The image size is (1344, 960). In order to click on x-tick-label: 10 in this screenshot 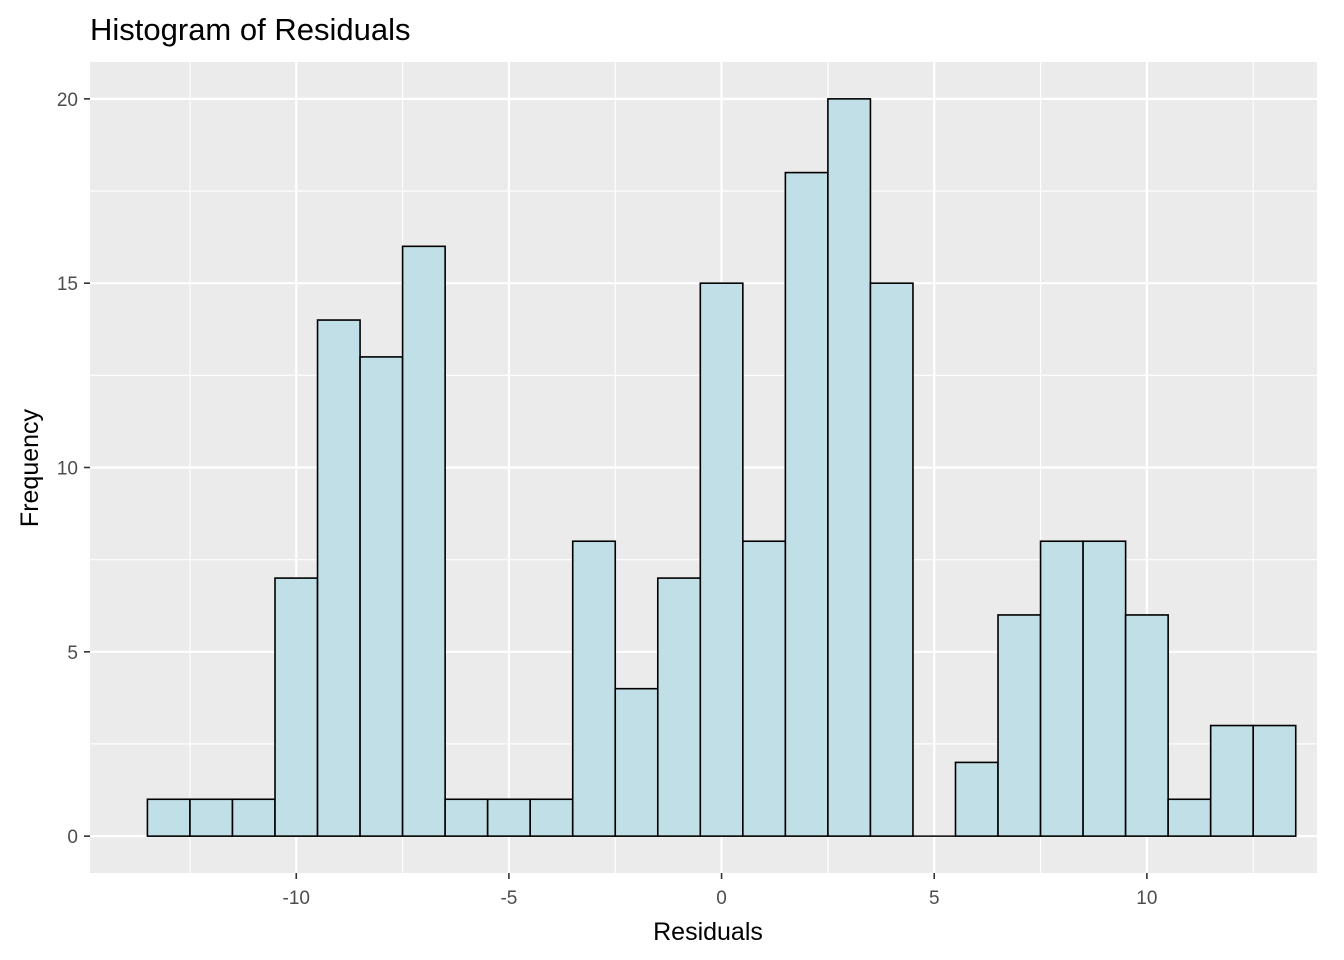, I will do `click(1146, 898)`.